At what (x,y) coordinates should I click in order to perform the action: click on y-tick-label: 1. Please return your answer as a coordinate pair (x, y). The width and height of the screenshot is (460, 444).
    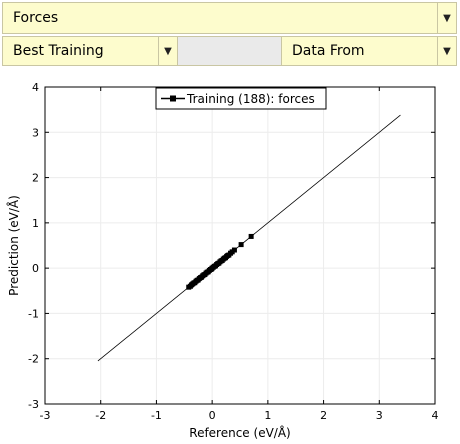
    Looking at the image, I should click on (35, 223).